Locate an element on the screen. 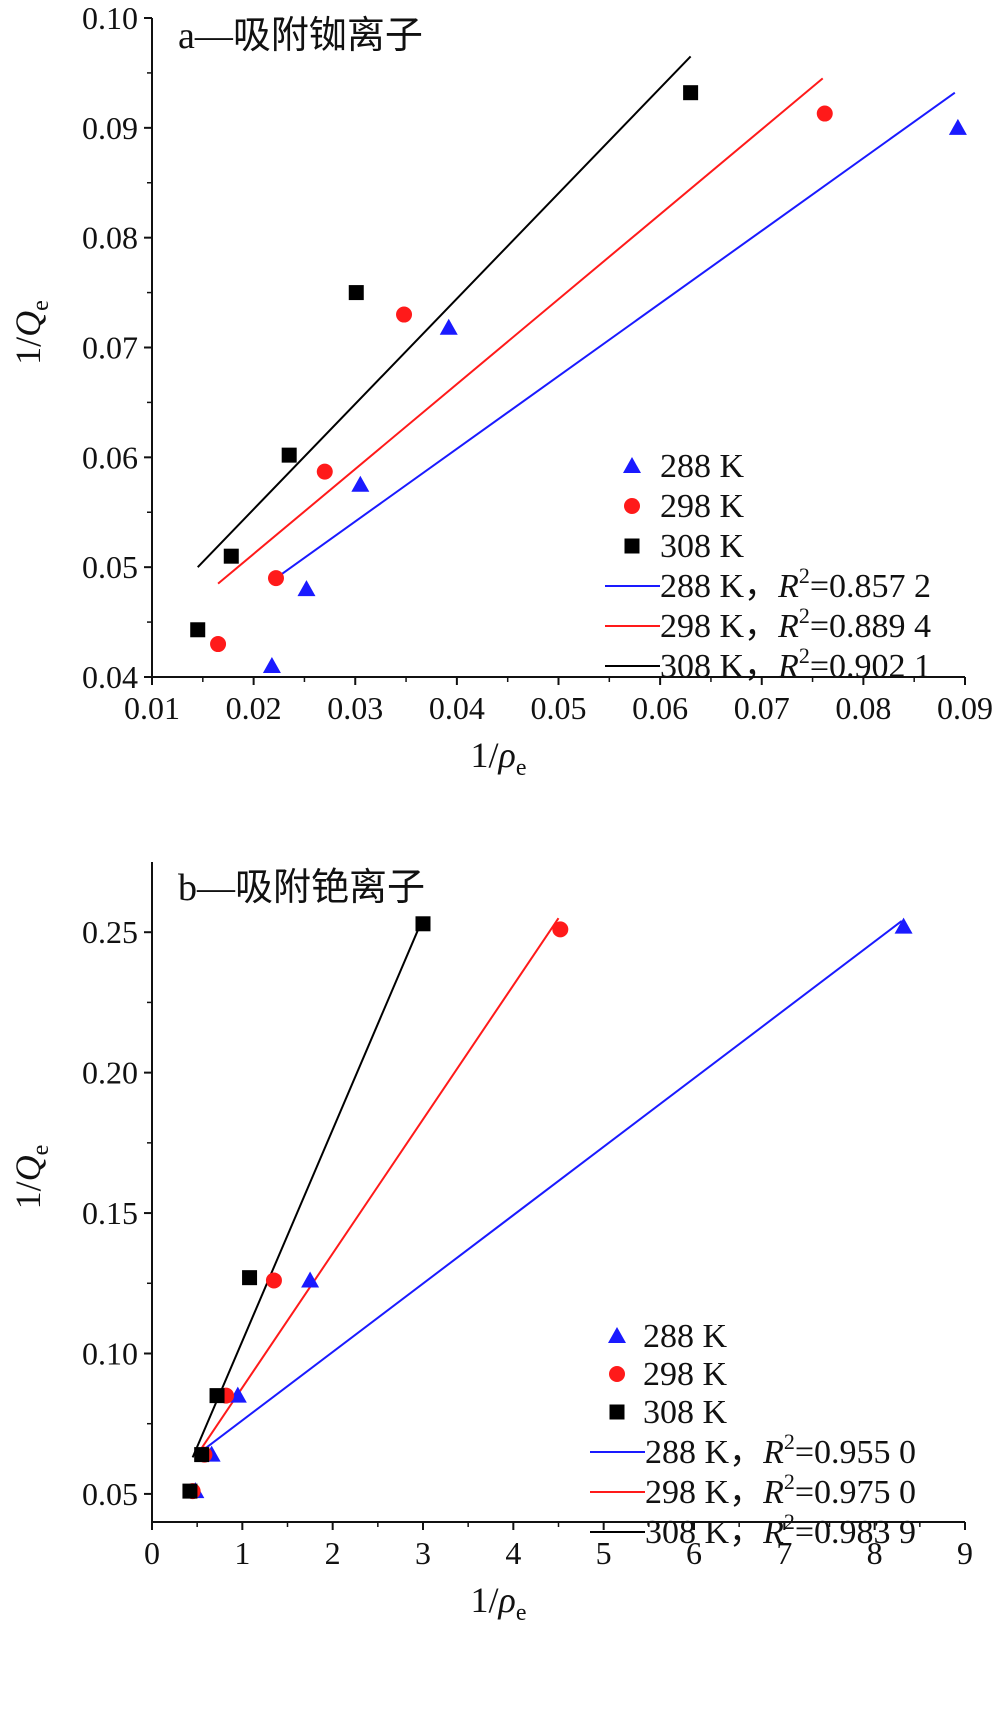 The height and width of the screenshot is (1734, 1000). x-tick-label: 9 is located at coordinates (965, 1553).